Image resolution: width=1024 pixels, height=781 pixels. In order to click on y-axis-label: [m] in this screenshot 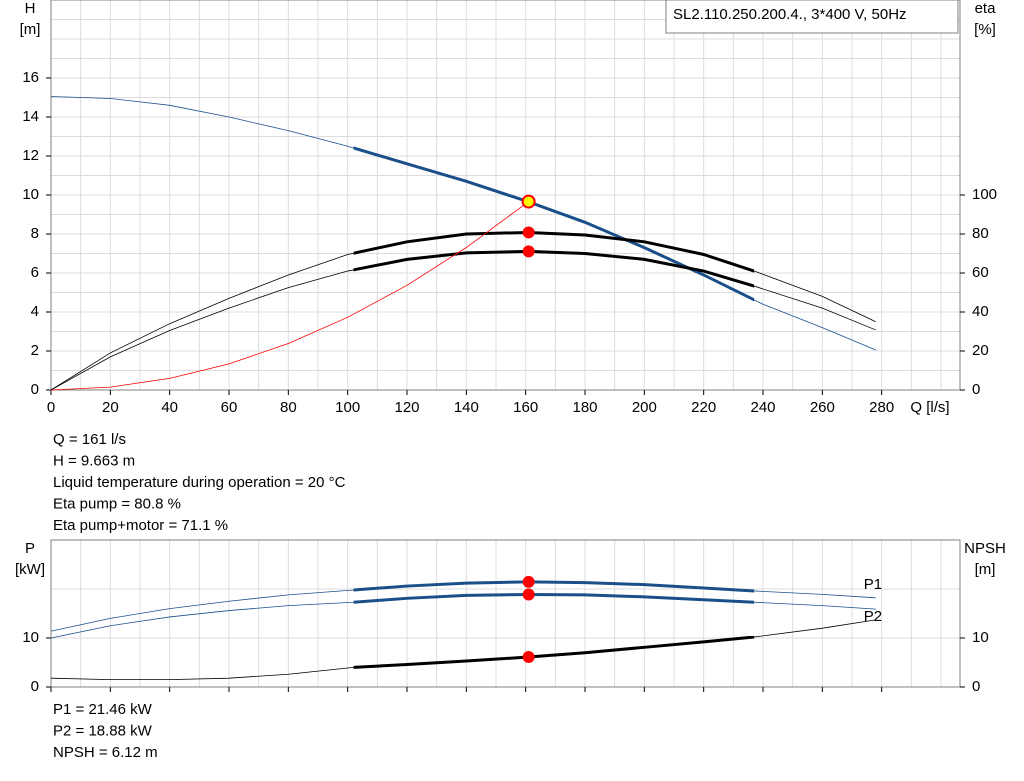, I will do `click(30, 29)`.